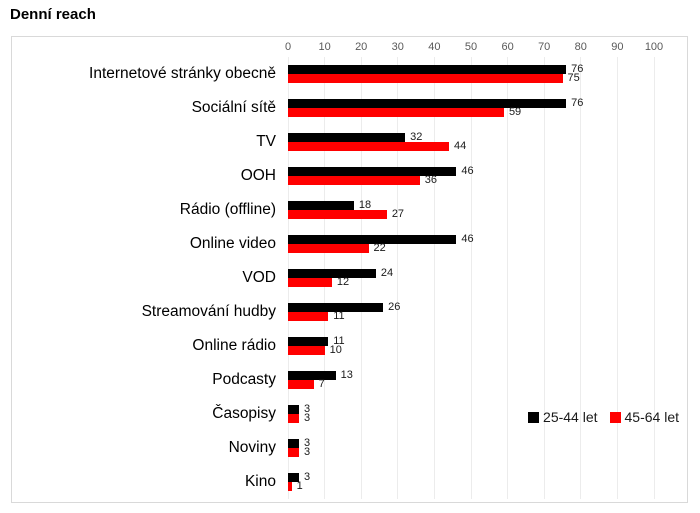 This screenshot has width=700, height=513. I want to click on category-label: TV, so click(266, 141).